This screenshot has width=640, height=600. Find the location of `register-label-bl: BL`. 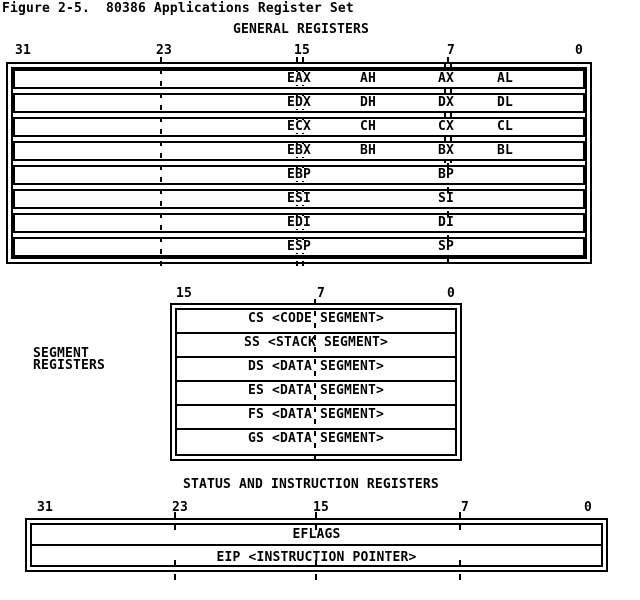

register-label-bl: BL is located at coordinates (505, 150).